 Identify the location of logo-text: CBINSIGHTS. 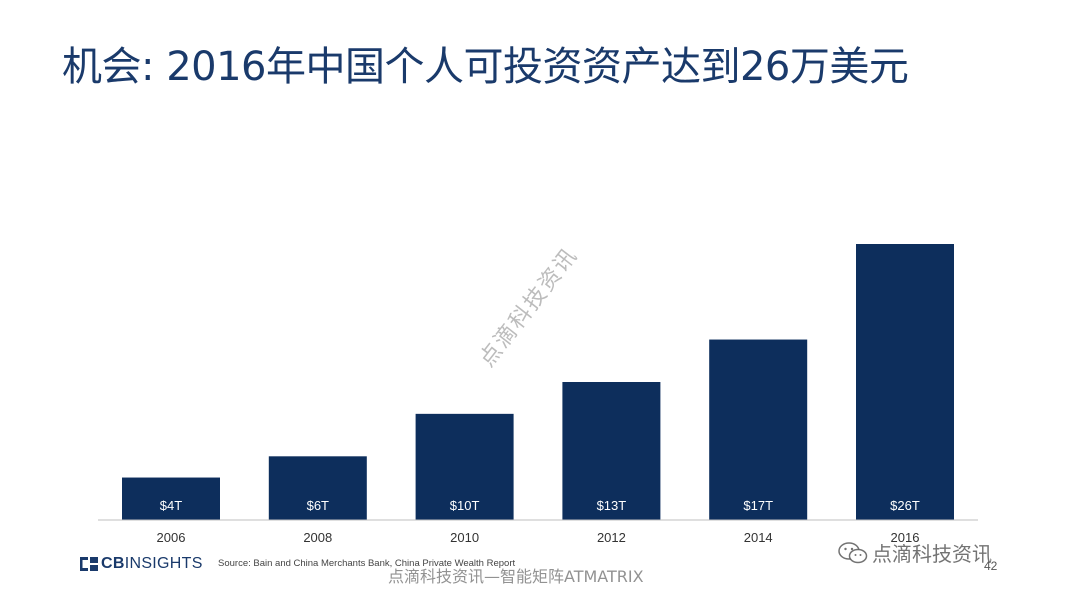
(152, 564).